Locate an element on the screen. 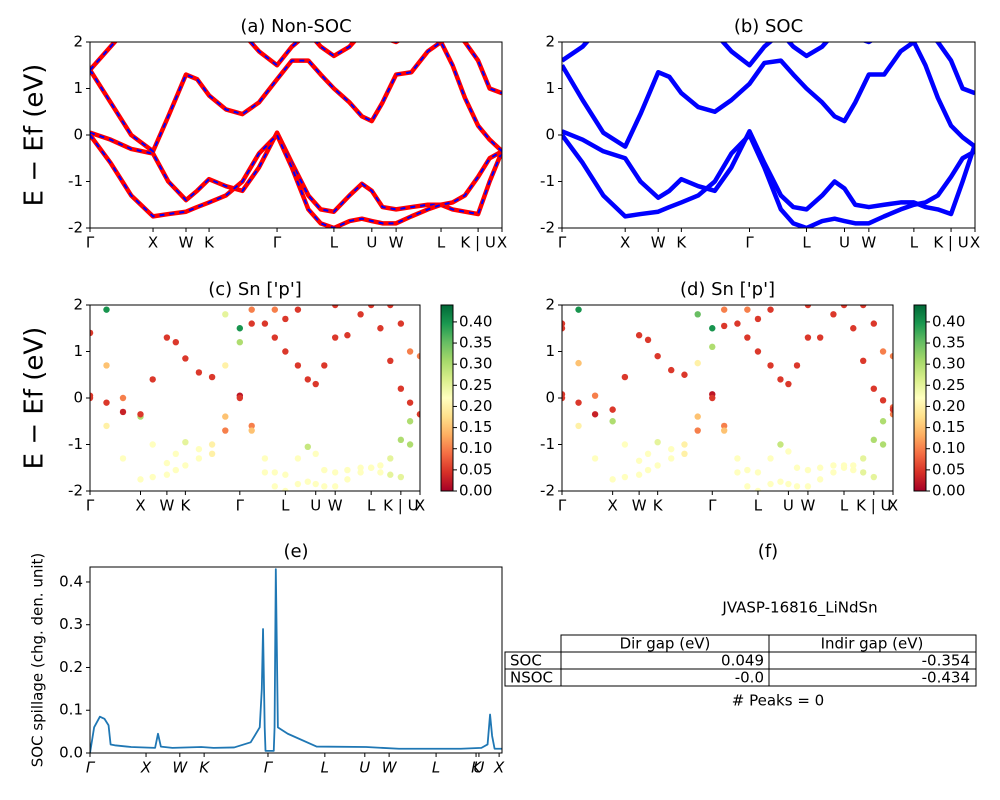  y-tick-label: -1 is located at coordinates (75, 181).